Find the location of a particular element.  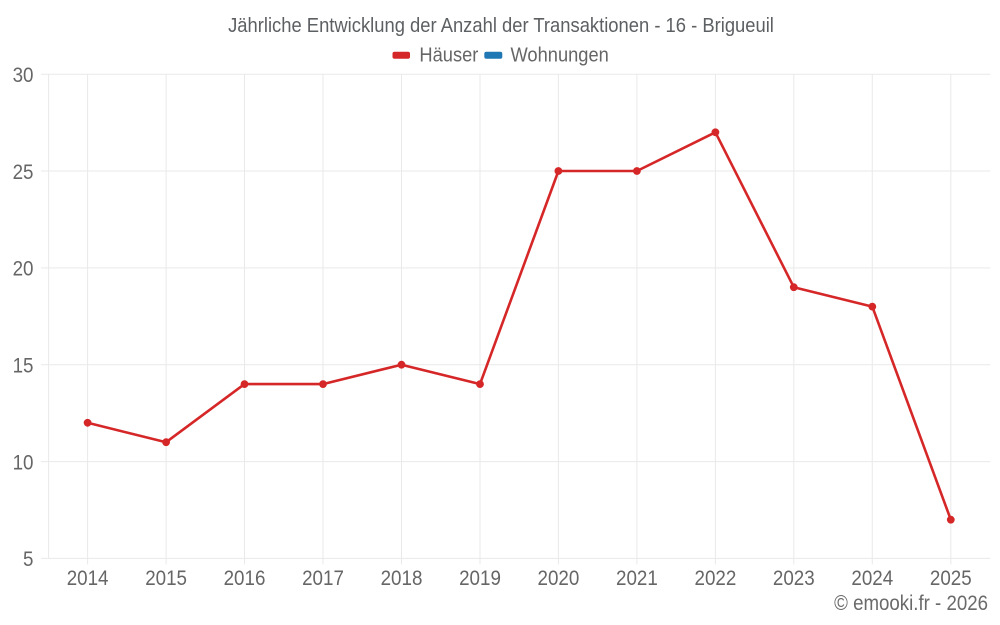

svg-text: 2023 is located at coordinates (794, 578).